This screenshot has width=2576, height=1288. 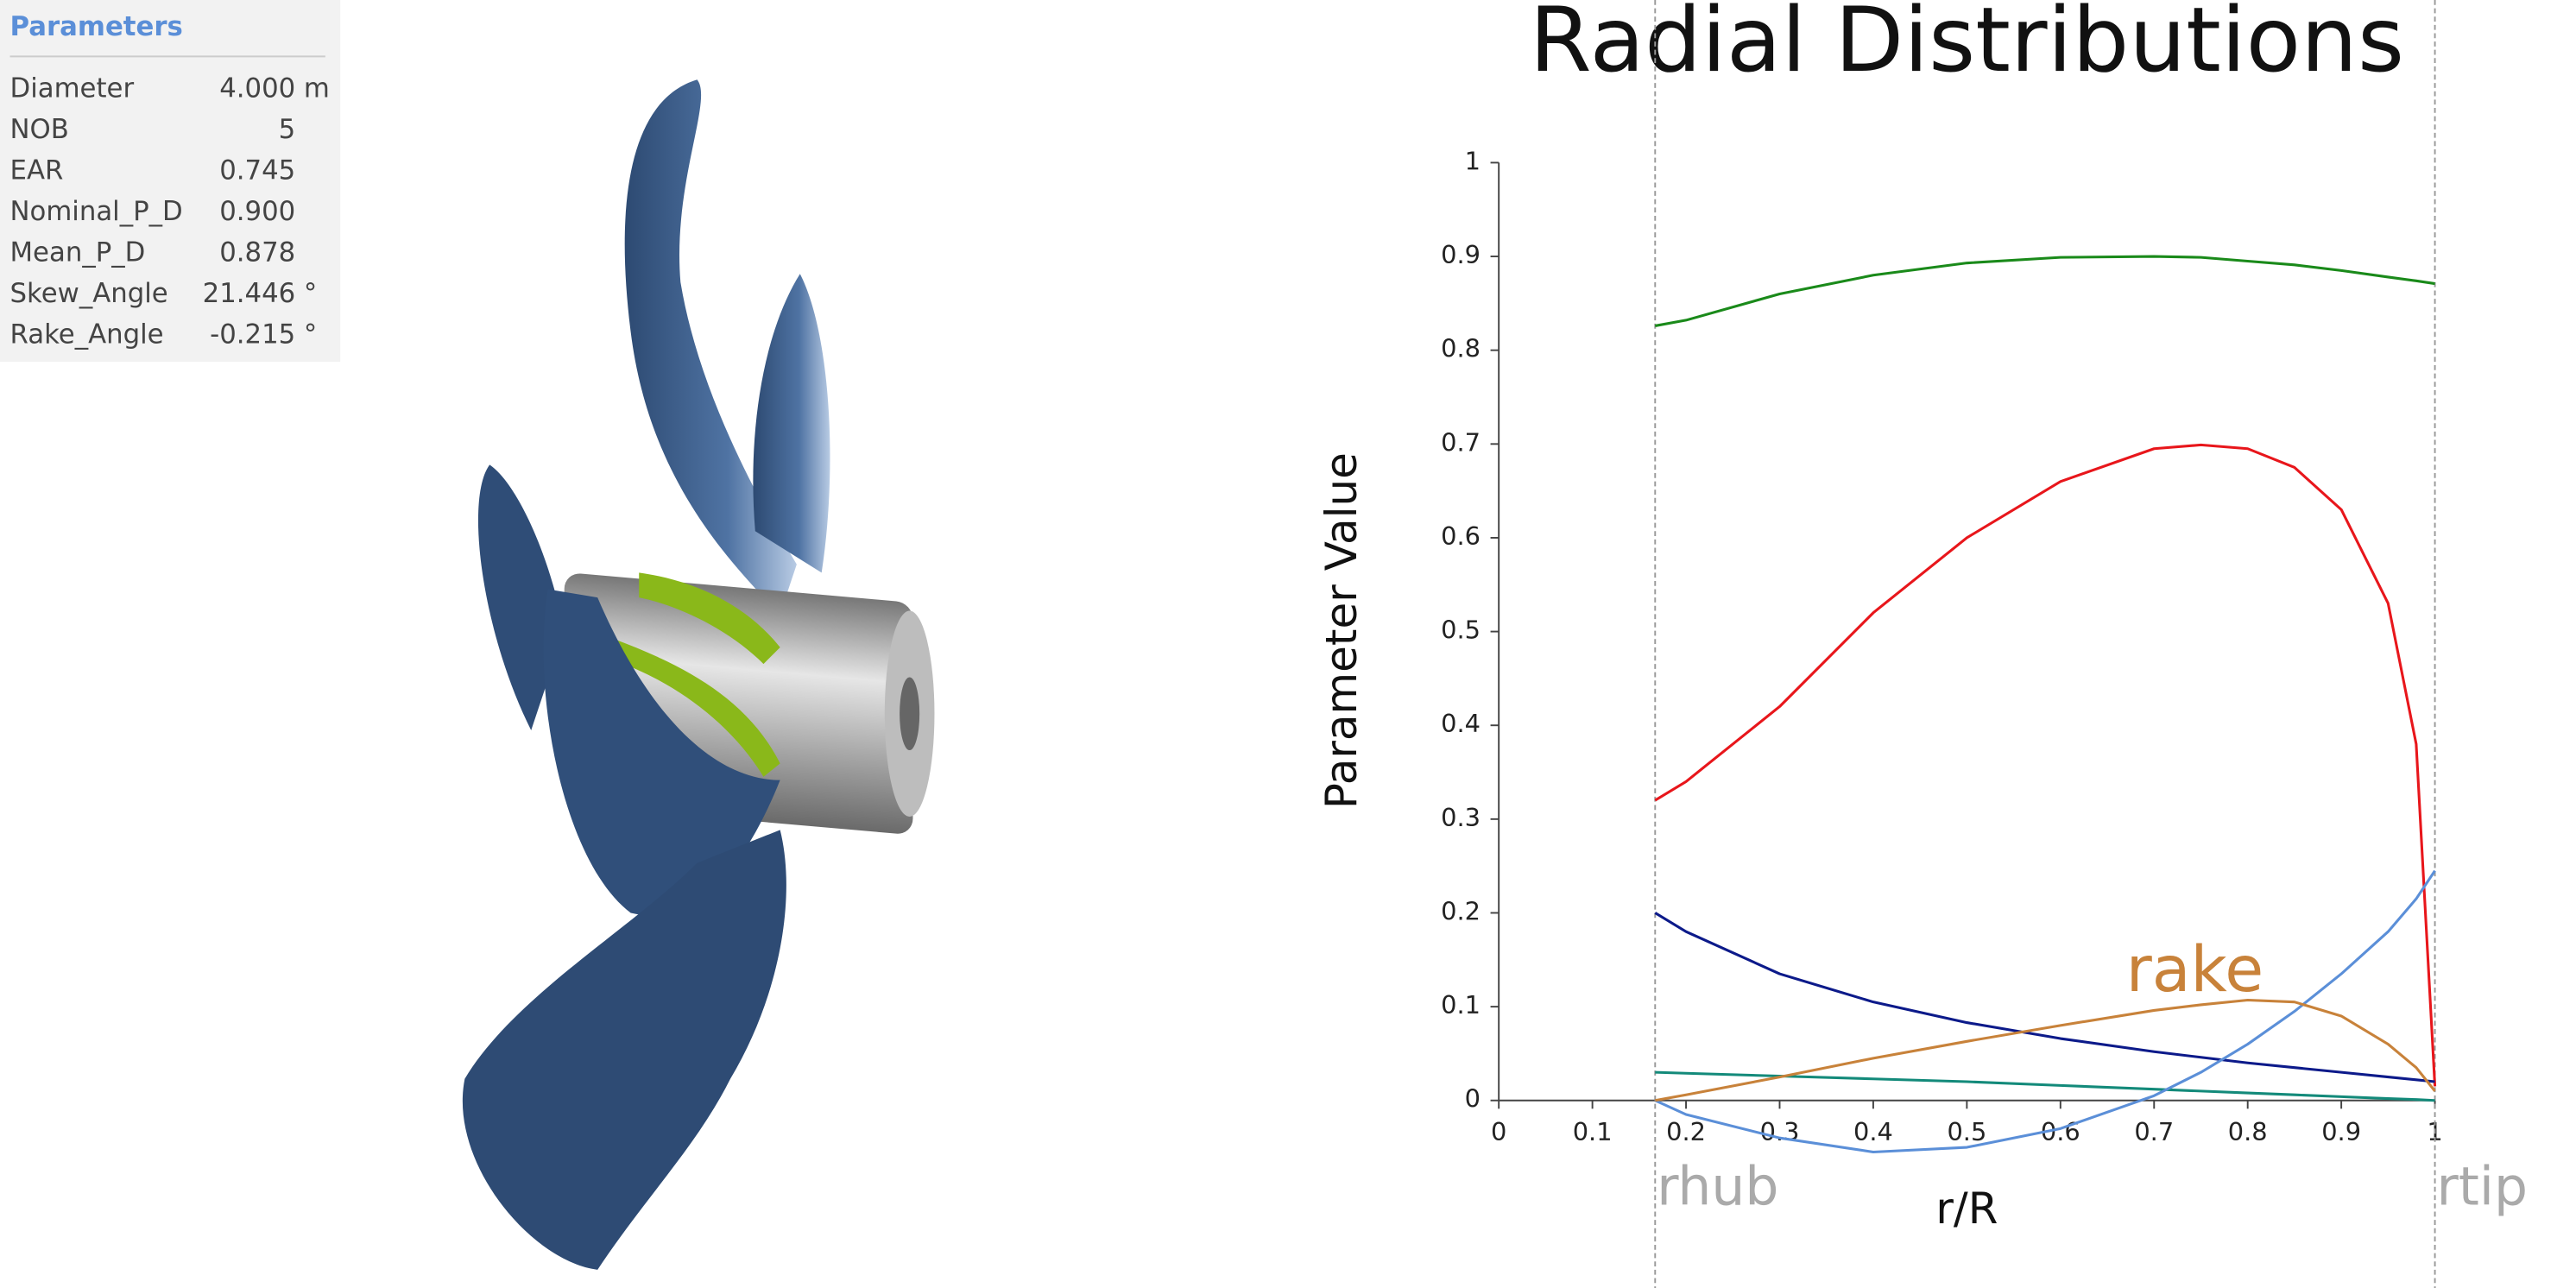 What do you see at coordinates (1966, 1209) in the screenshot?
I see `x-axis-label: r/R` at bounding box center [1966, 1209].